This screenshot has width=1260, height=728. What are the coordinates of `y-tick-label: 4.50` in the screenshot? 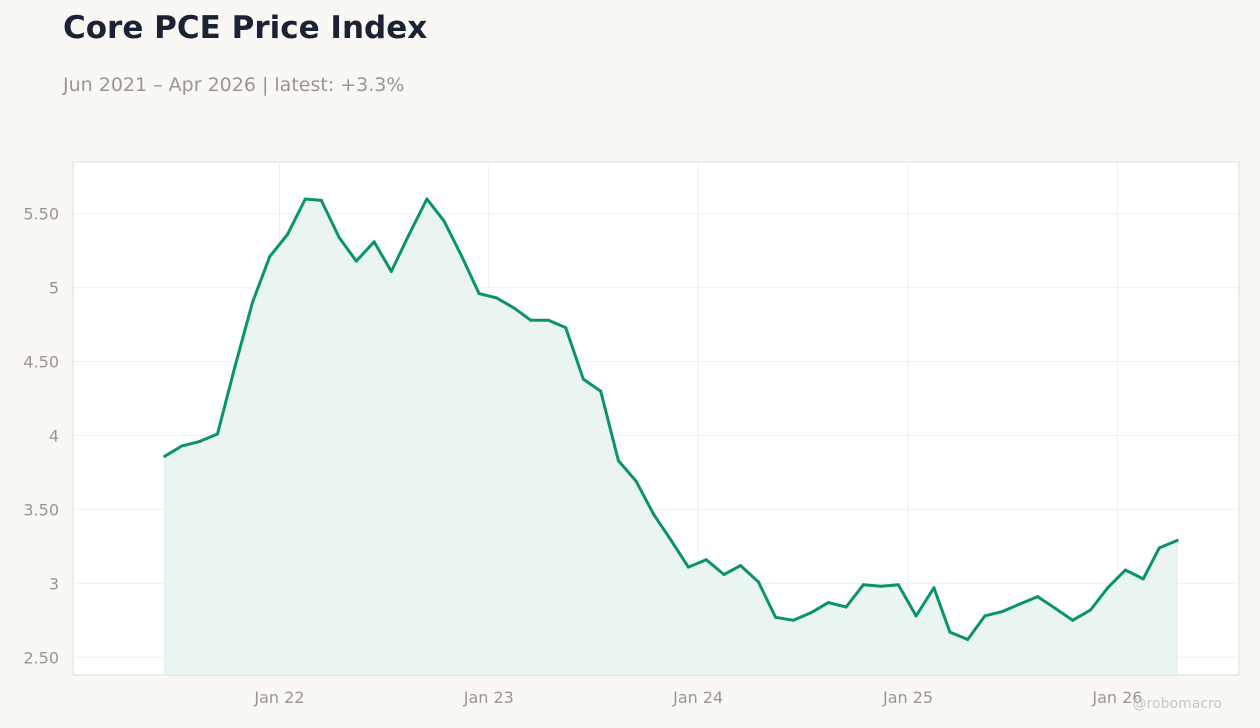 It's located at (41, 362).